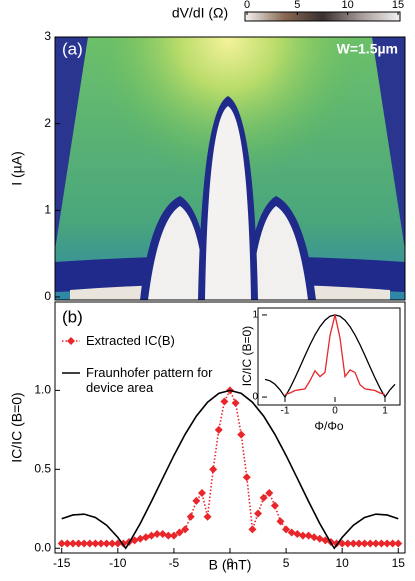 This screenshot has width=415, height=581. I want to click on annotation: W=1.5µm, so click(367, 49).